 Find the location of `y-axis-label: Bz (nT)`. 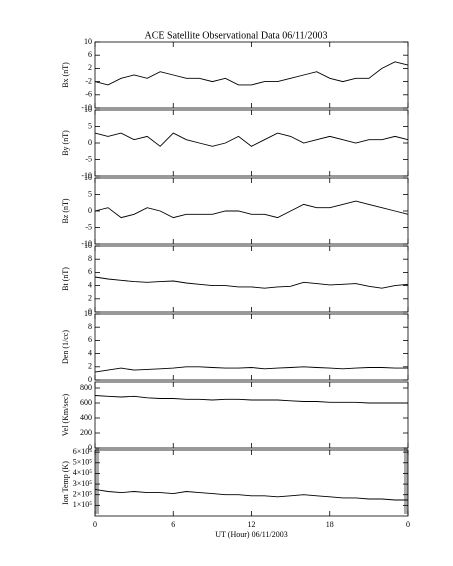

y-axis-label: Bz (nT) is located at coordinates (65, 210).